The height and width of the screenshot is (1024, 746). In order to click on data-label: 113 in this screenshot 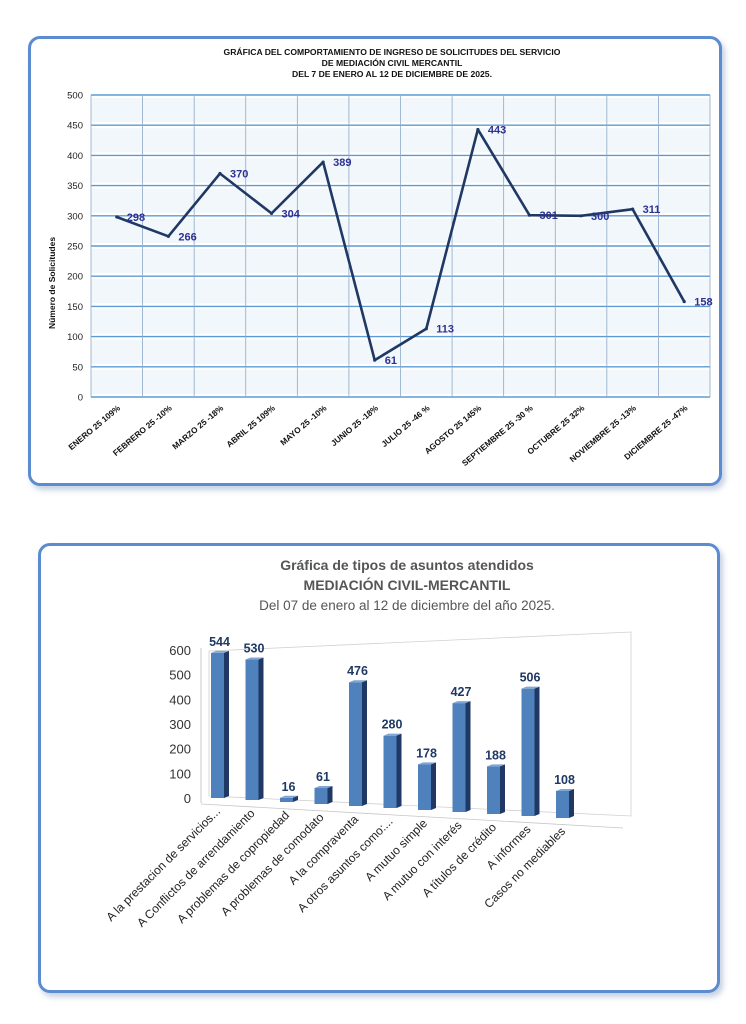, I will do `click(445, 330)`.